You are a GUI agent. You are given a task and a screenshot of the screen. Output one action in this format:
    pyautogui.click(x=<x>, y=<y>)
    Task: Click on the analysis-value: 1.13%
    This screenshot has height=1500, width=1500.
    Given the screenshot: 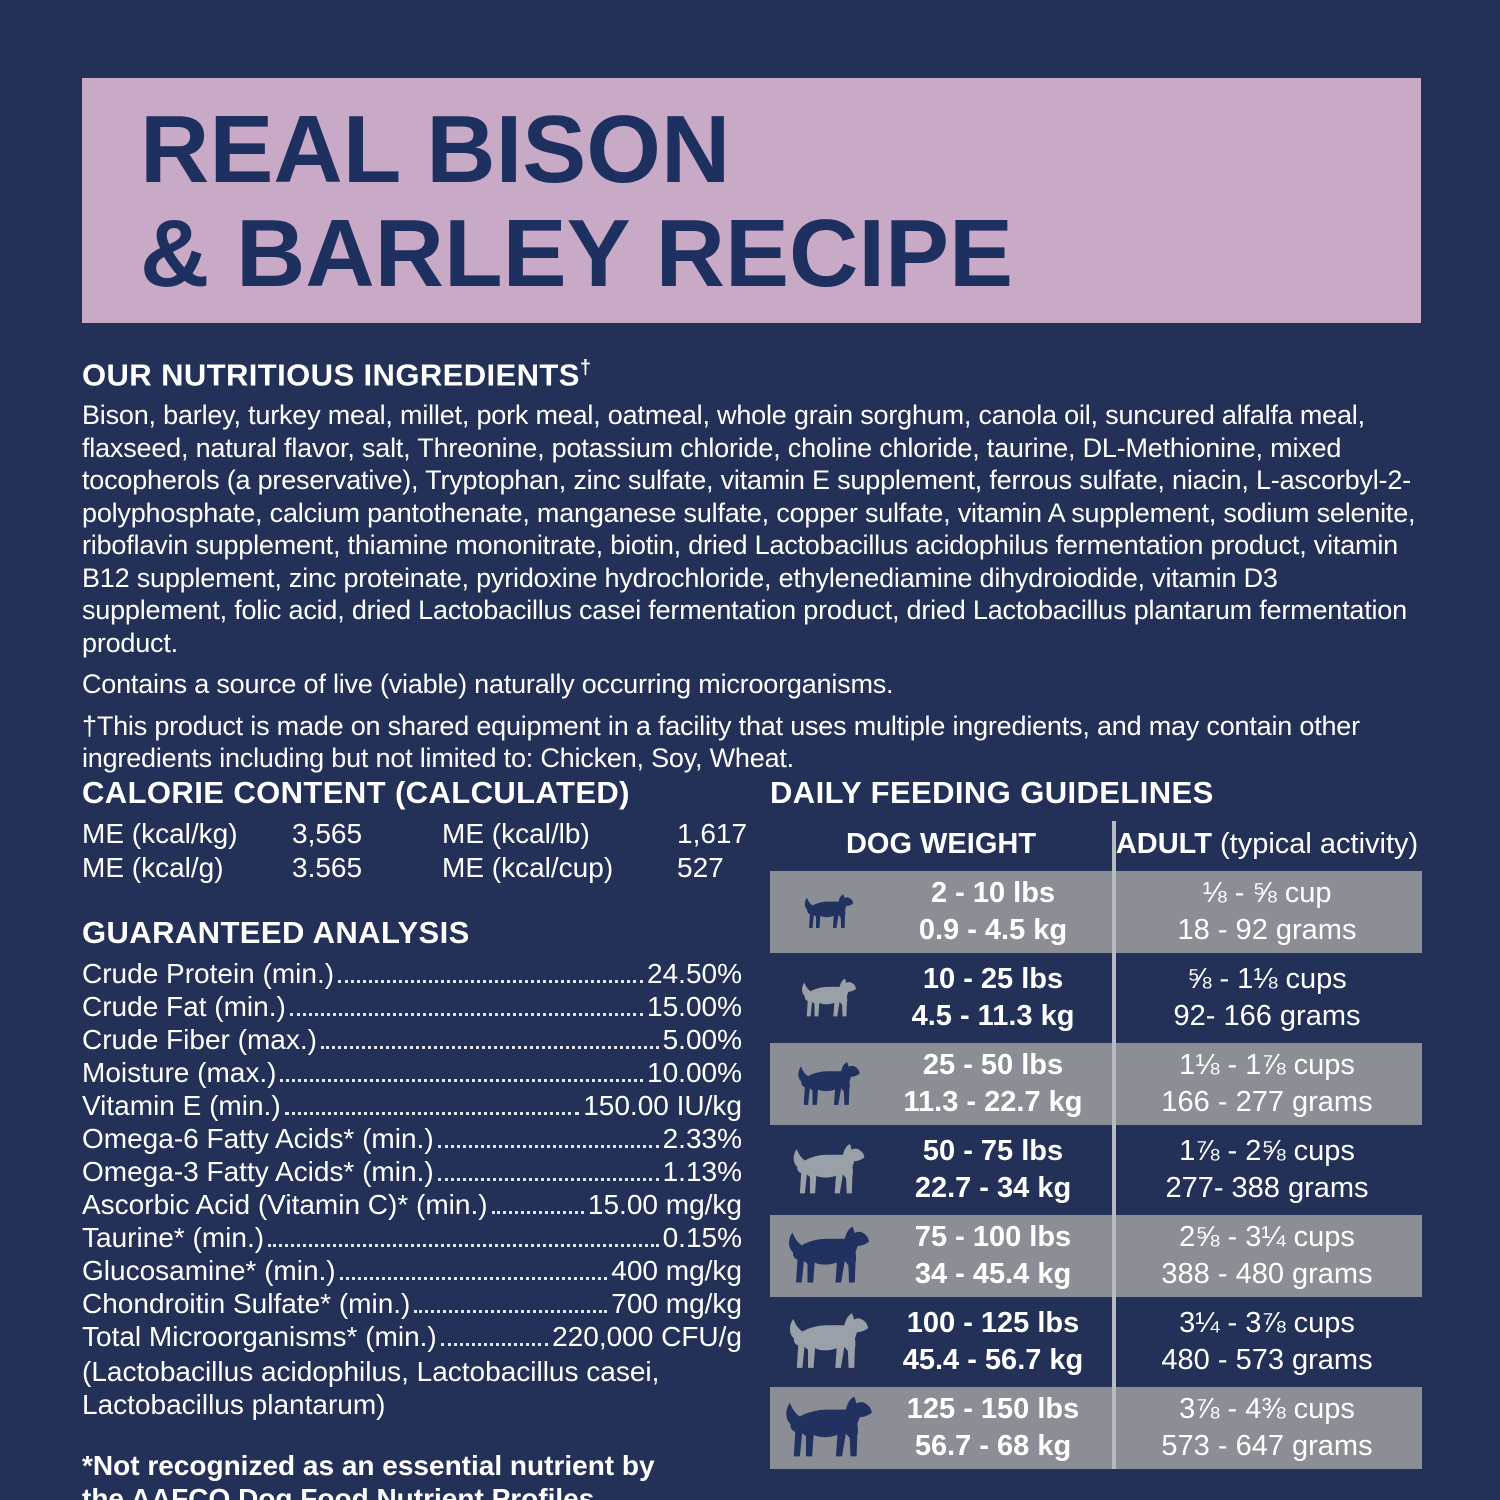 What is the action you would take?
    pyautogui.click(x=702, y=1171)
    